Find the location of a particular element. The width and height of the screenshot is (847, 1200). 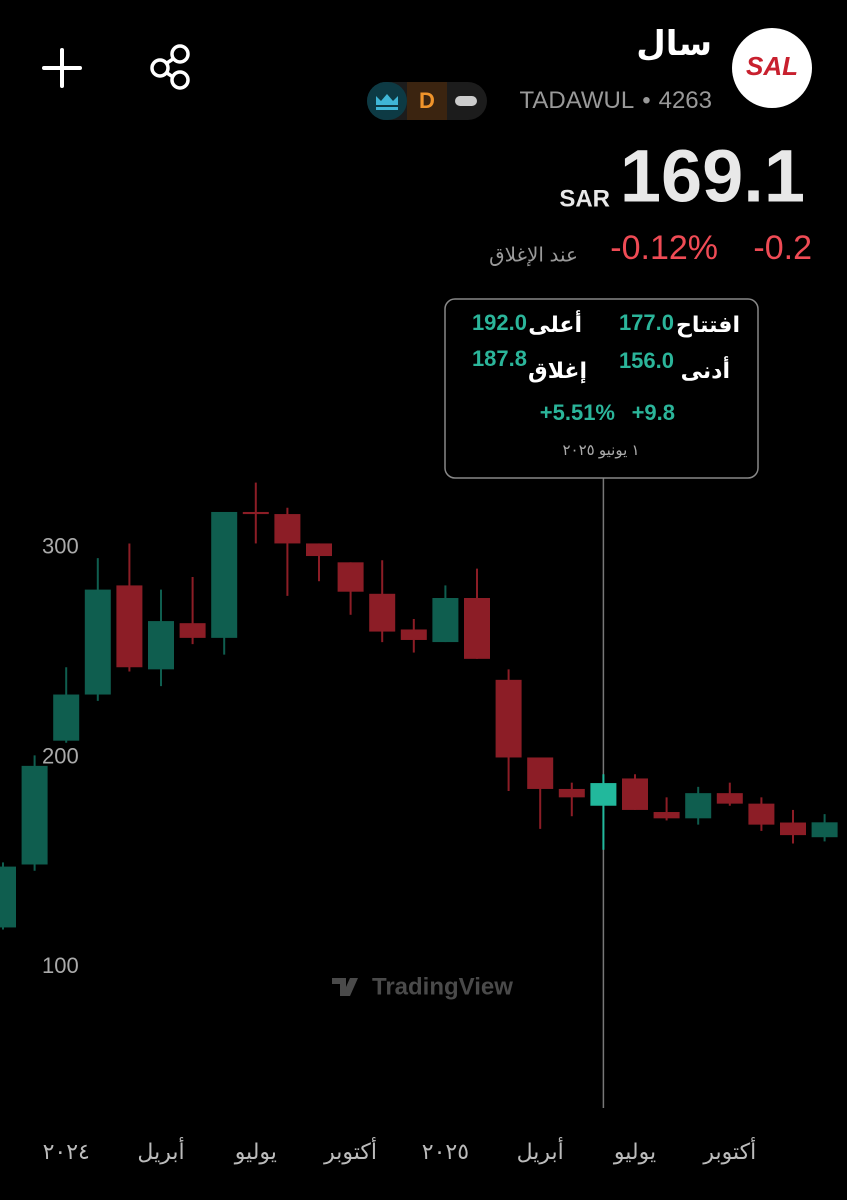

x-tick-label: ٢٠٢٥ is located at coordinates (445, 1151).